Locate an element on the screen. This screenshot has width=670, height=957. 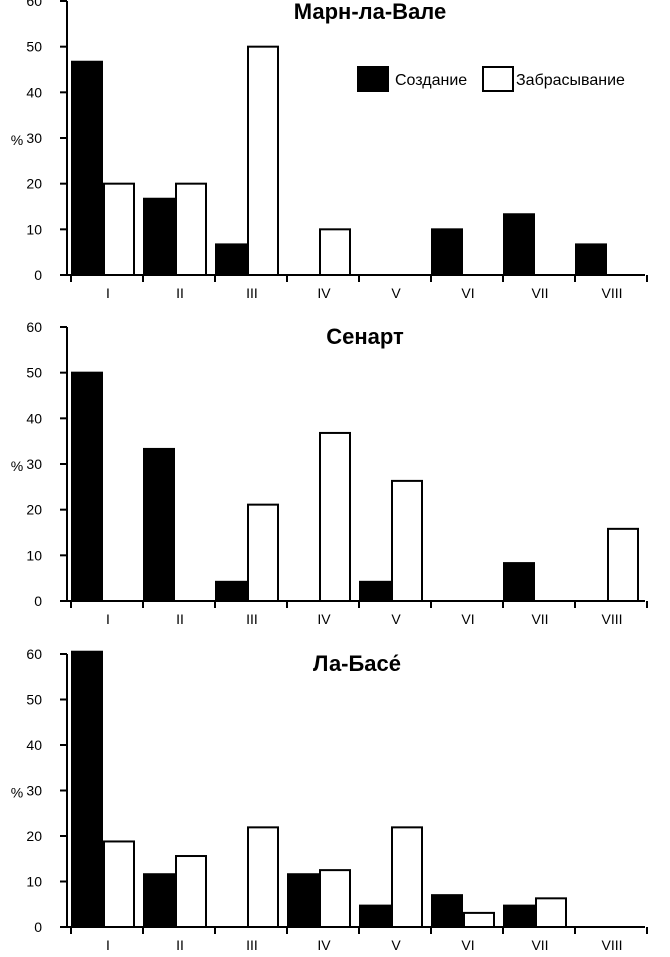
chart-title: Ла-Басе́ is located at coordinates (357, 663).